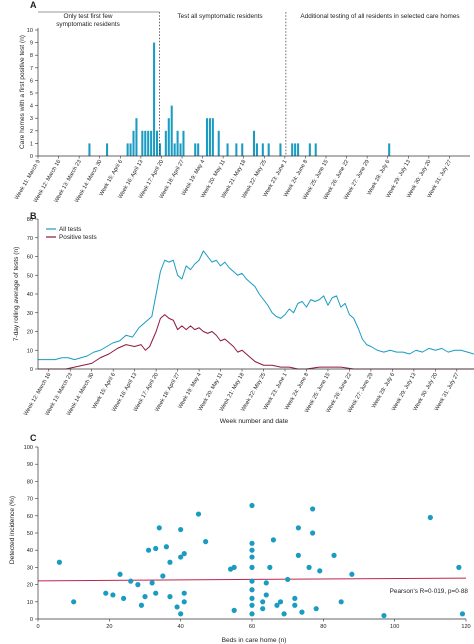 The height and width of the screenshot is (644, 474). I want to click on y-tick-label: 50, so click(30, 534).